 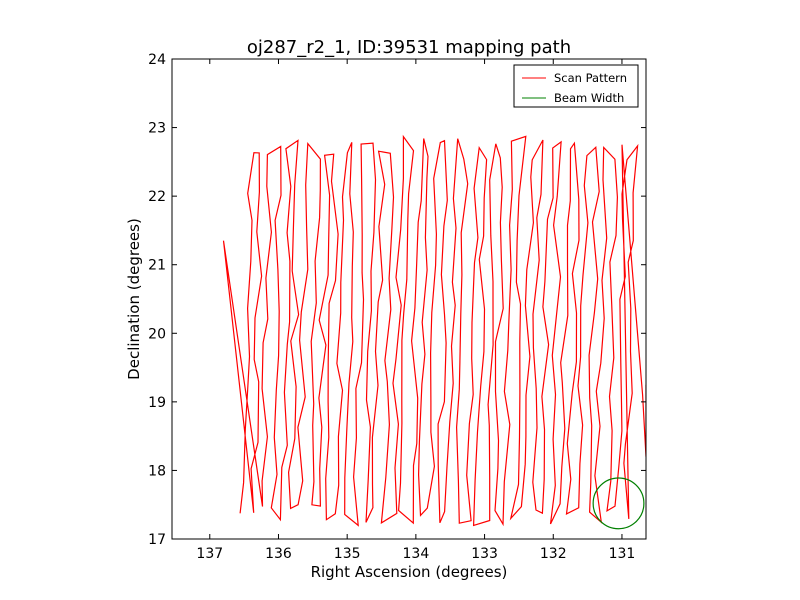 I want to click on x-tick-label: 134, so click(x=416, y=554).